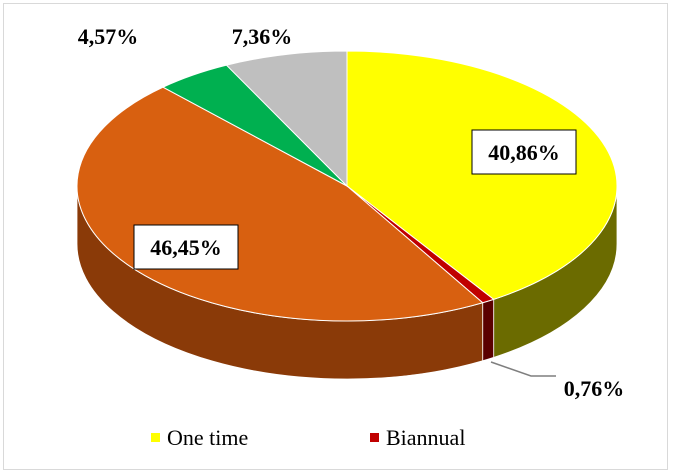 The height and width of the screenshot is (475, 673). I want to click on svg-text: 46,45%, so click(186, 247).